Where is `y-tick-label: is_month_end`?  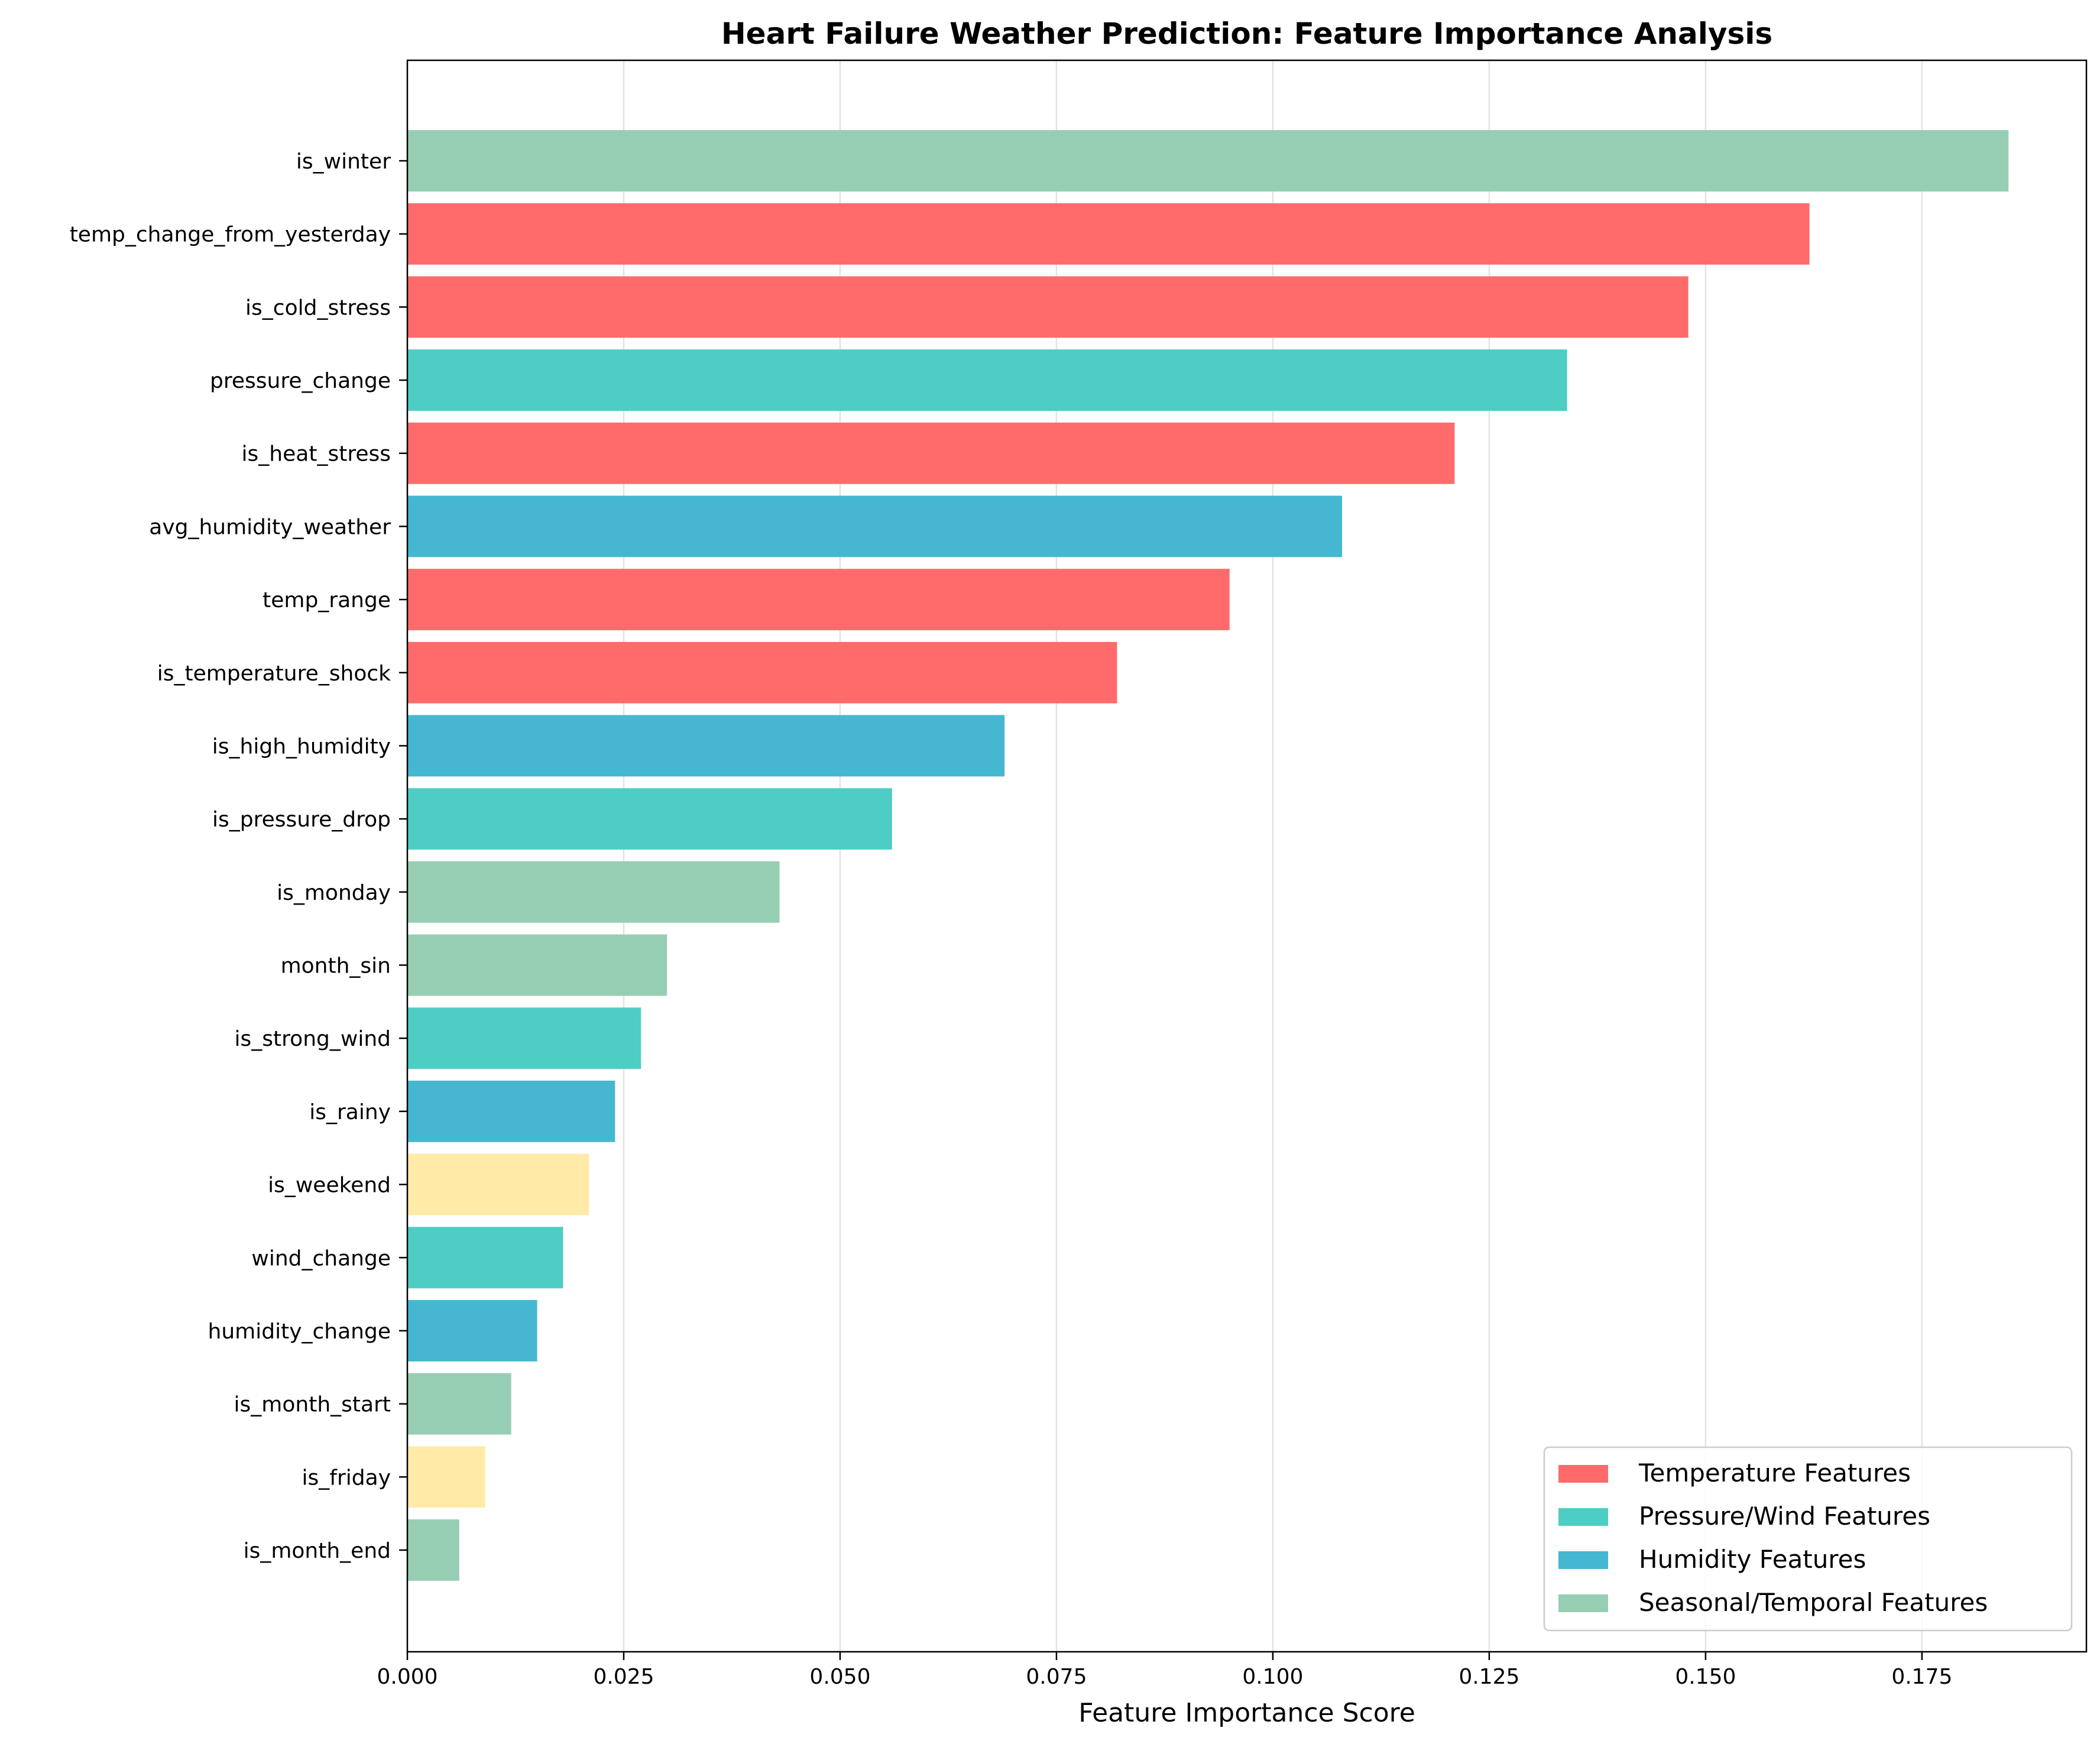
y-tick-label: is_month_end is located at coordinates (318, 1551).